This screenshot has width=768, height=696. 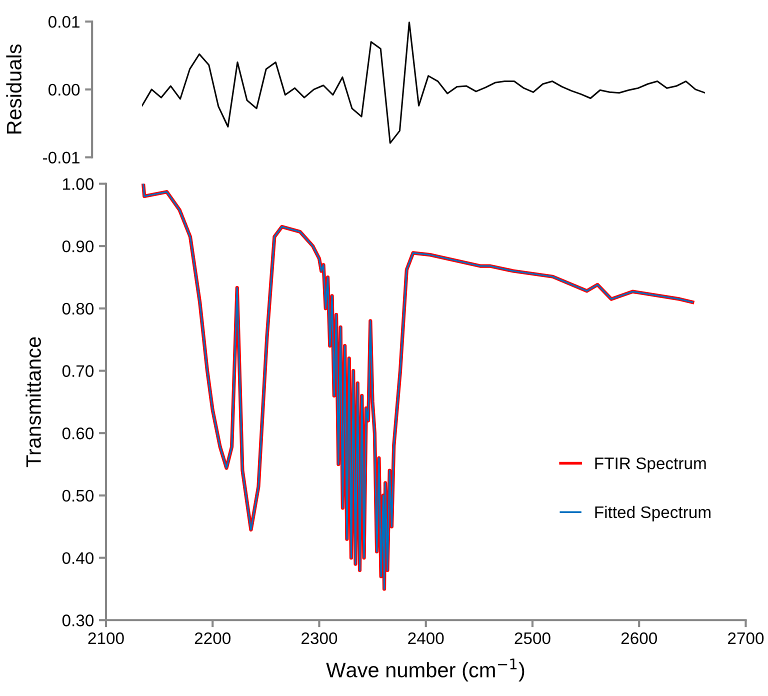 I want to click on y-tick-label: 0.00, so click(x=64, y=90).